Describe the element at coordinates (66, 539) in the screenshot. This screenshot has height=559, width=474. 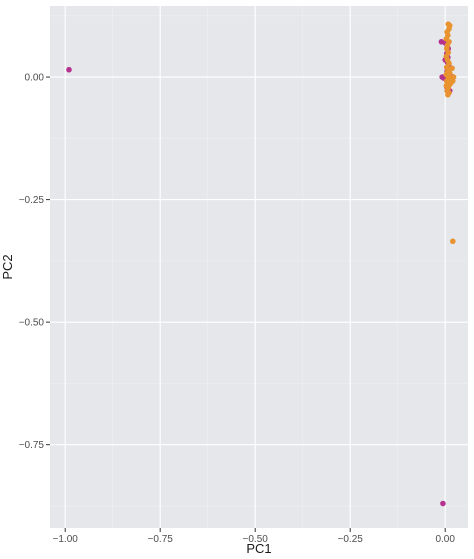
I see `x-tick-label: −1.00` at that location.